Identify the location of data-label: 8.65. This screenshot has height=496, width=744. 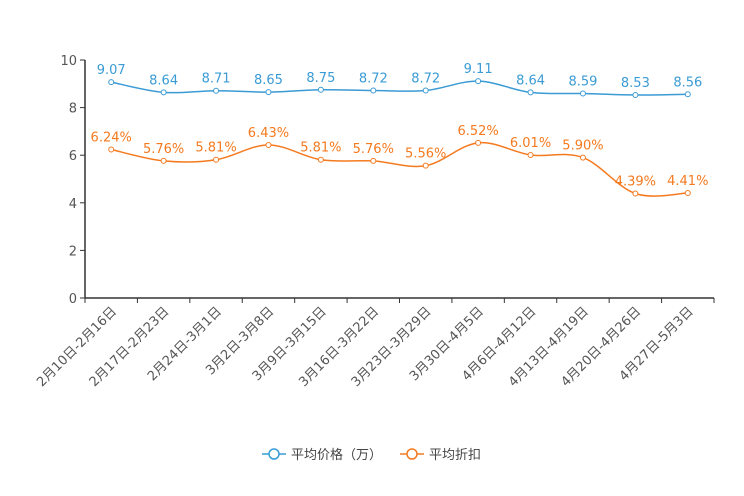
(268, 80).